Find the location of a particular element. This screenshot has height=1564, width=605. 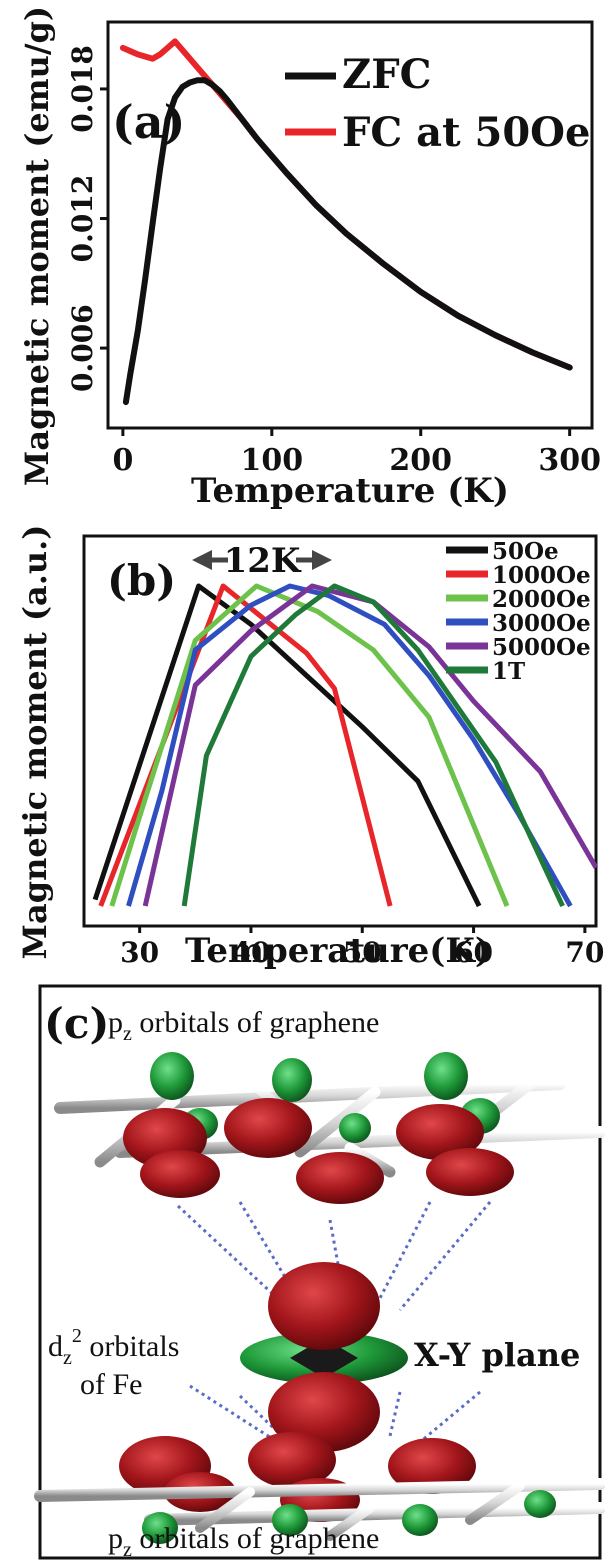

y-tick-label-a: 0.006 is located at coordinates (82, 348).